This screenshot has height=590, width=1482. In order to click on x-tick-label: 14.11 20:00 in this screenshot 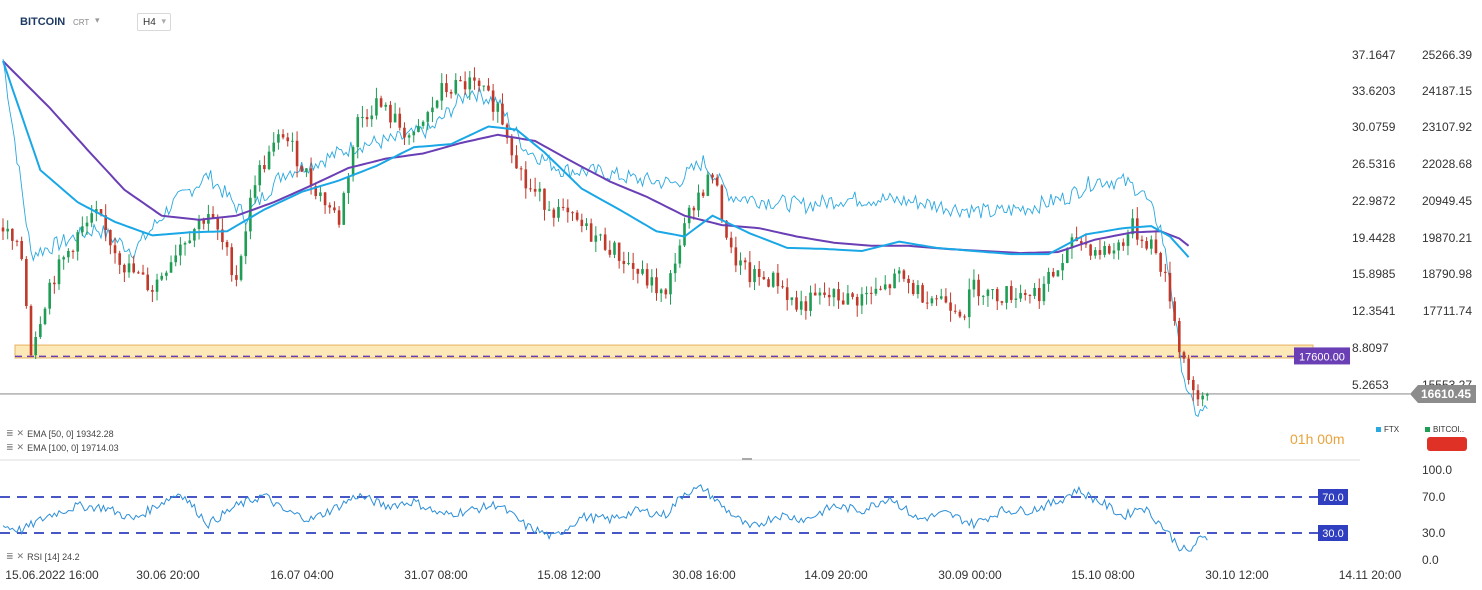, I will do `click(1370, 575)`.